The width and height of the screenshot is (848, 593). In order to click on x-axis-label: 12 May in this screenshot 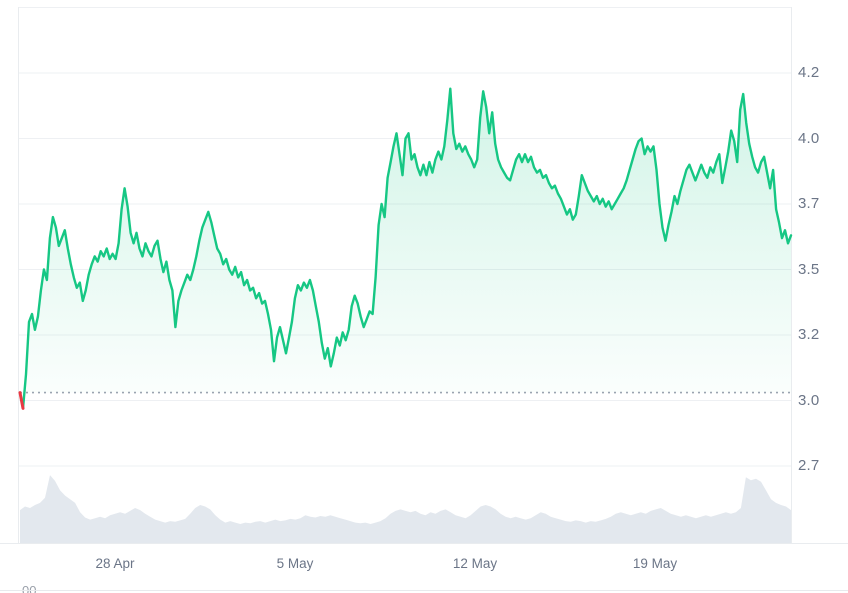, I will do `click(475, 563)`.